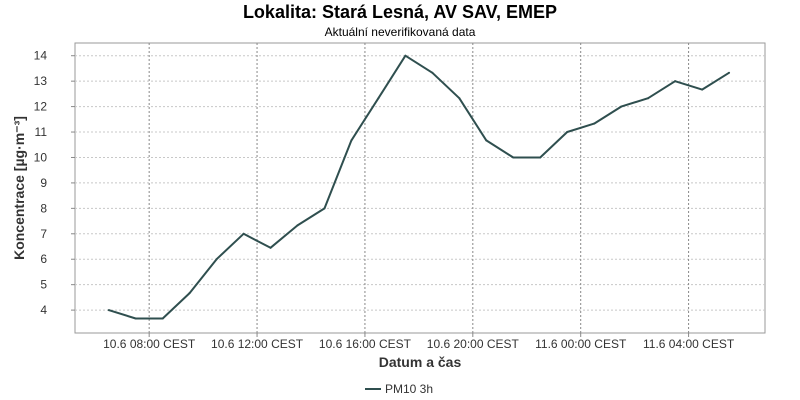  I want to click on y-tick-label: 5, so click(43, 285).